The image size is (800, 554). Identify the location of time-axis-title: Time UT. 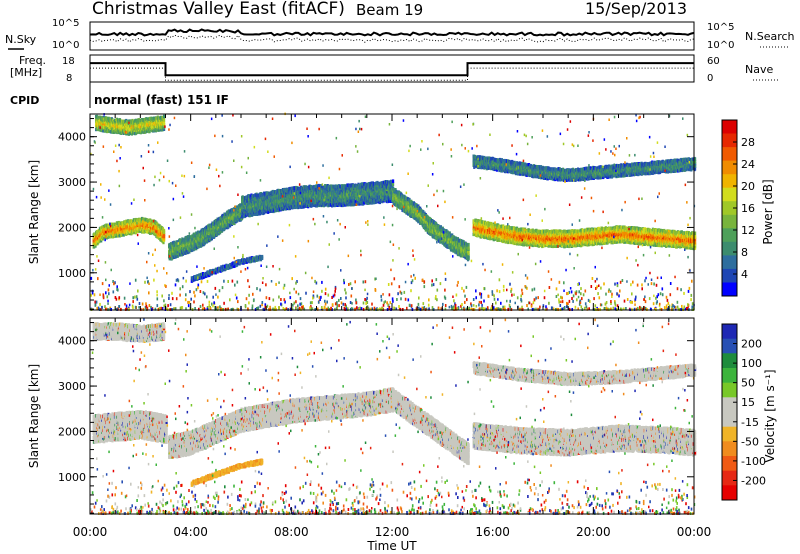
(391, 546).